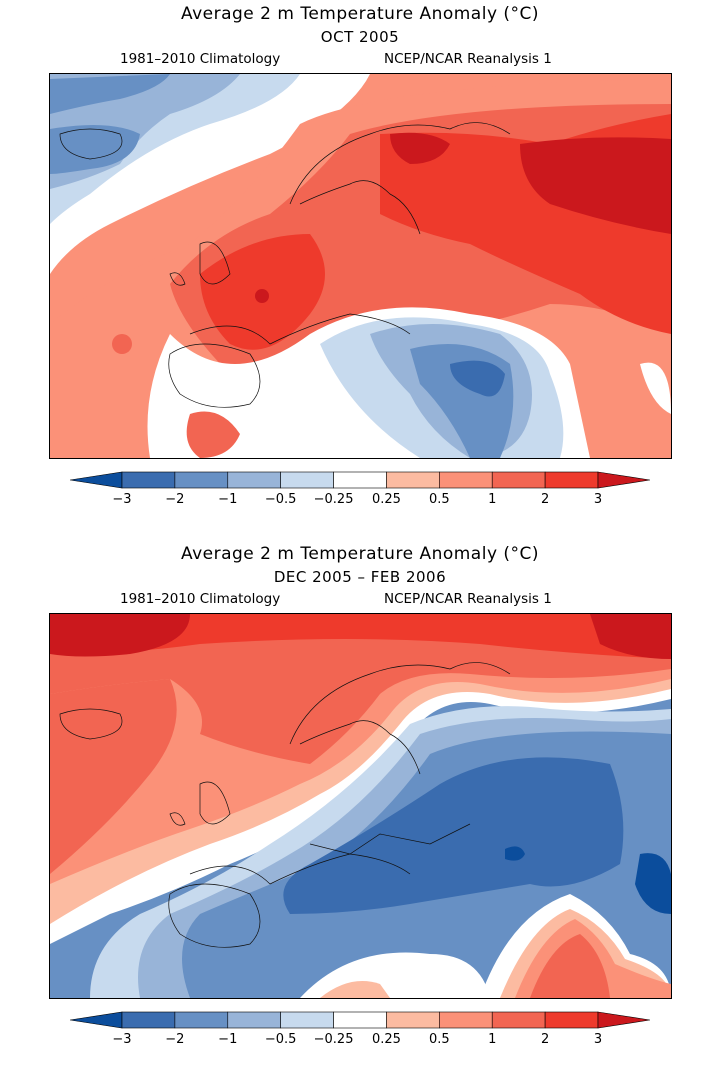 Image resolution: width=720 pixels, height=1080 pixels. Describe the element at coordinates (262, 296) in the screenshot. I see `contour-warm-4c` at that location.